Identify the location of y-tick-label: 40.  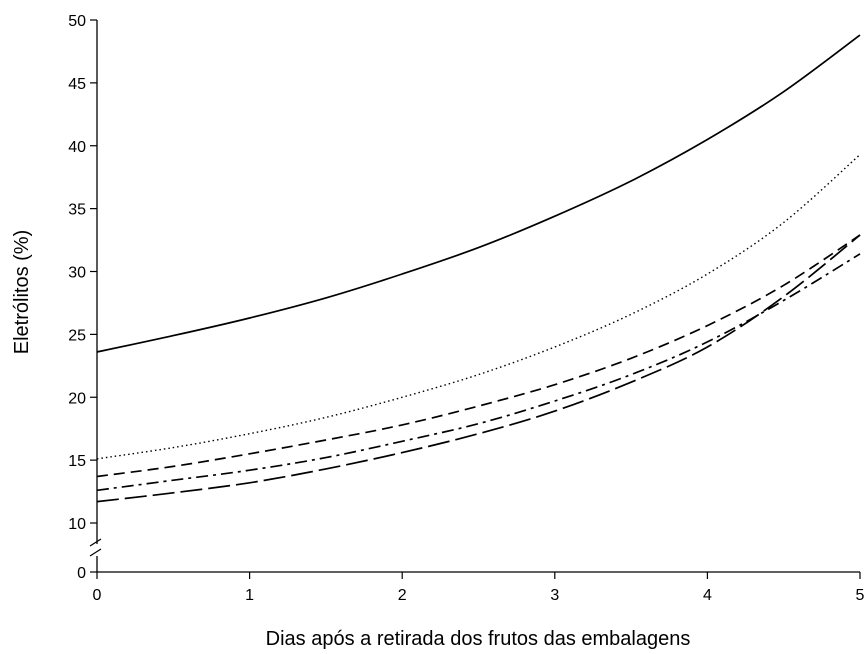
(77, 147).